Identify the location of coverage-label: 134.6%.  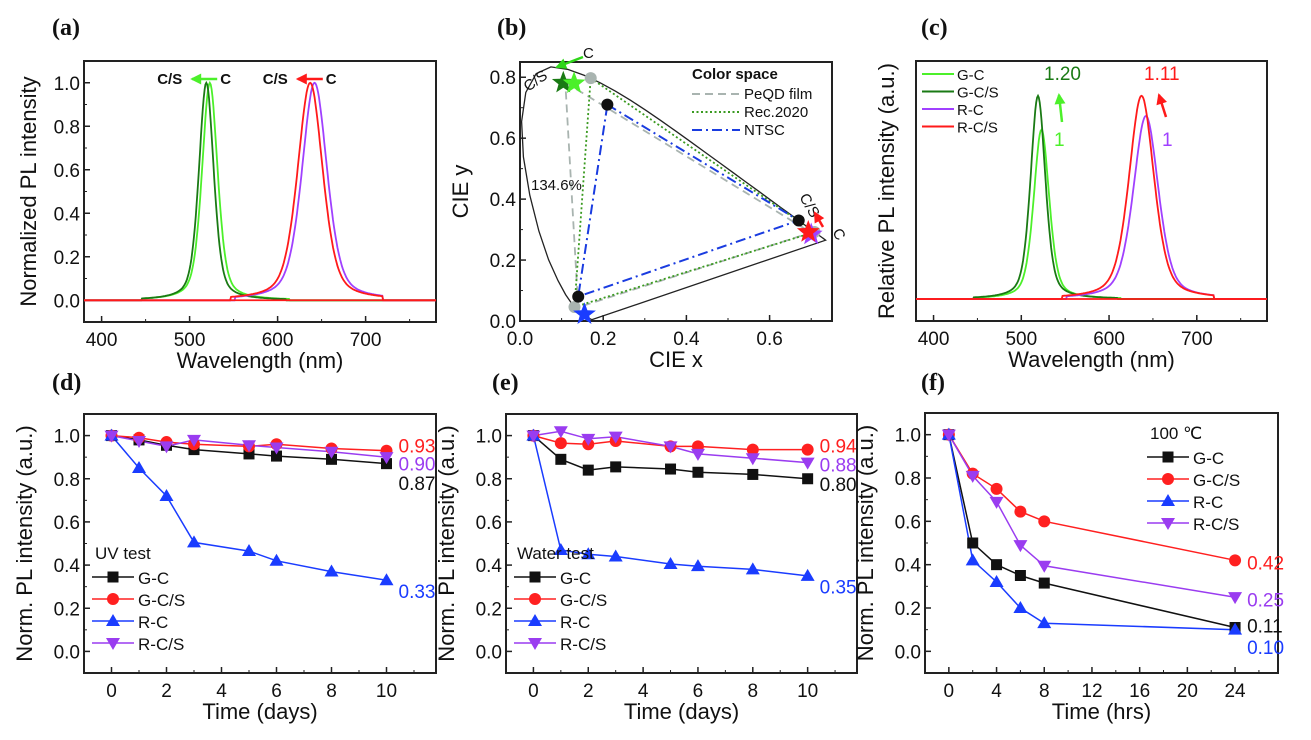
(556, 185).